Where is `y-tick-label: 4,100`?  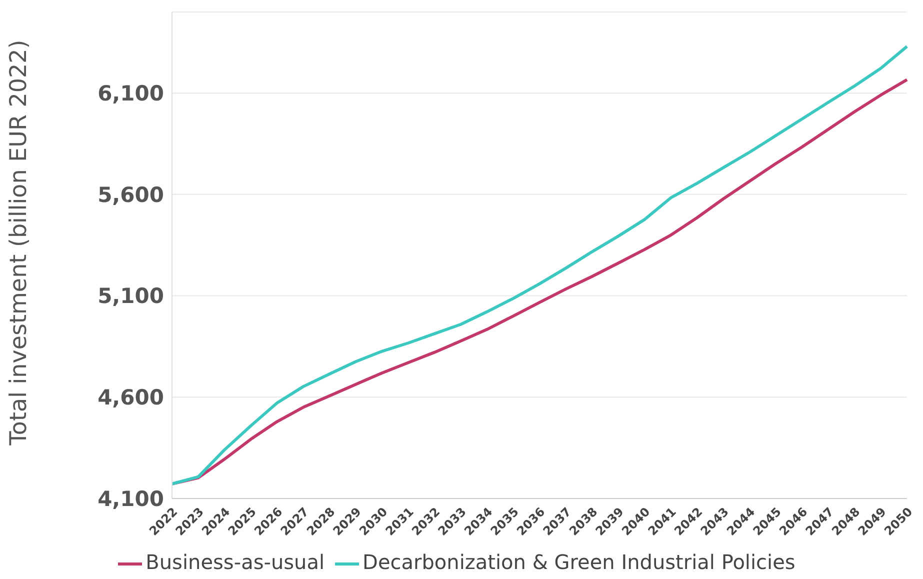
y-tick-label: 4,100 is located at coordinates (131, 498).